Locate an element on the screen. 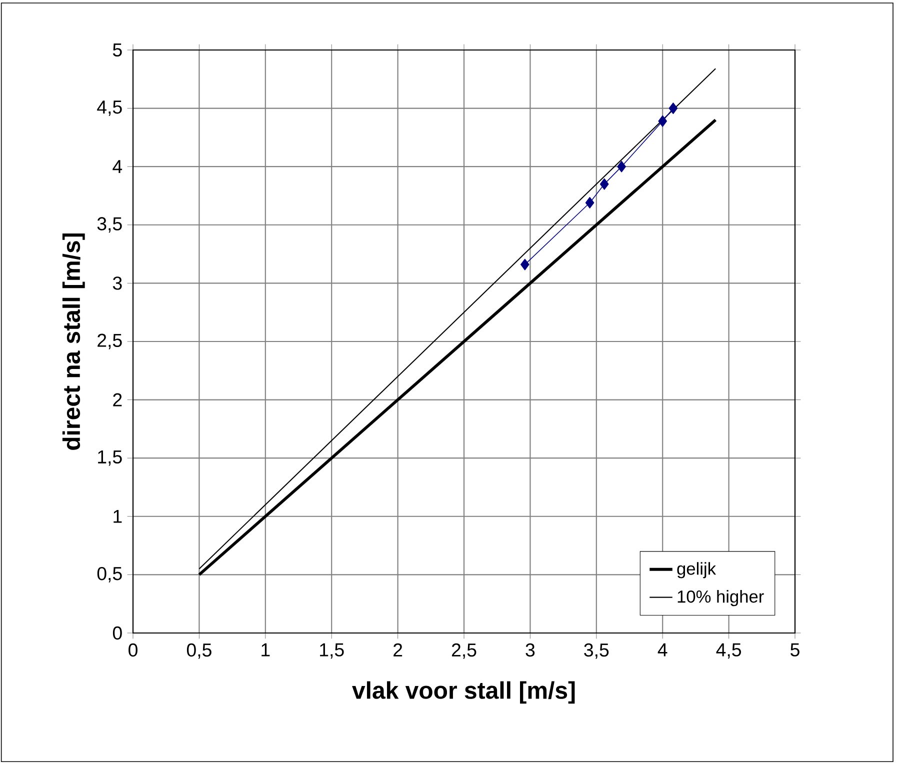 The height and width of the screenshot is (763, 900). x-tick-label: 0,5 is located at coordinates (199, 651).